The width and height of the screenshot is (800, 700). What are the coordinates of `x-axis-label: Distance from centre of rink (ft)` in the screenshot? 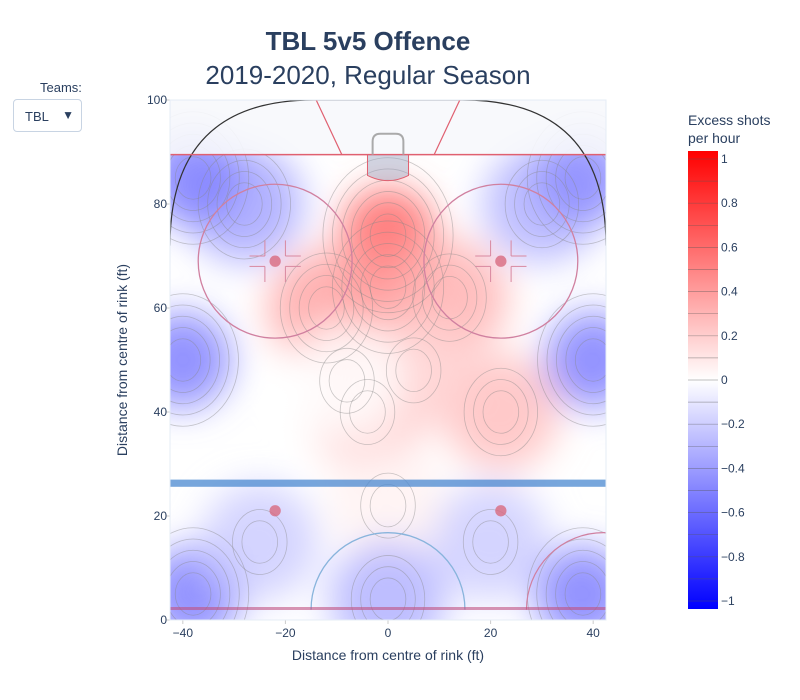 It's located at (388, 655).